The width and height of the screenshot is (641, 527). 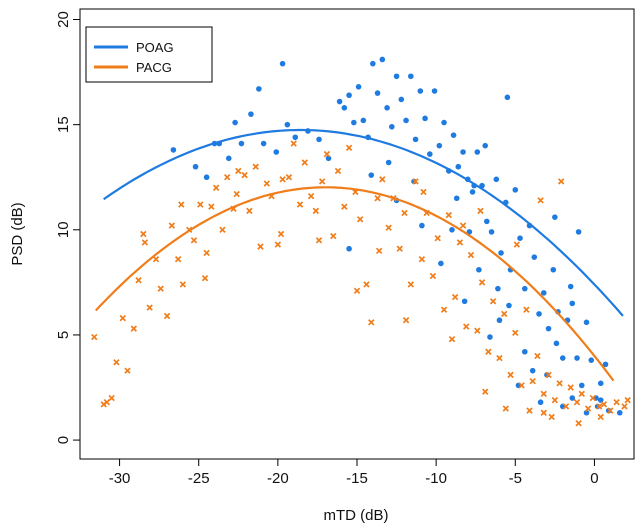 I want to click on legend: POAG PACG, so click(x=149, y=54).